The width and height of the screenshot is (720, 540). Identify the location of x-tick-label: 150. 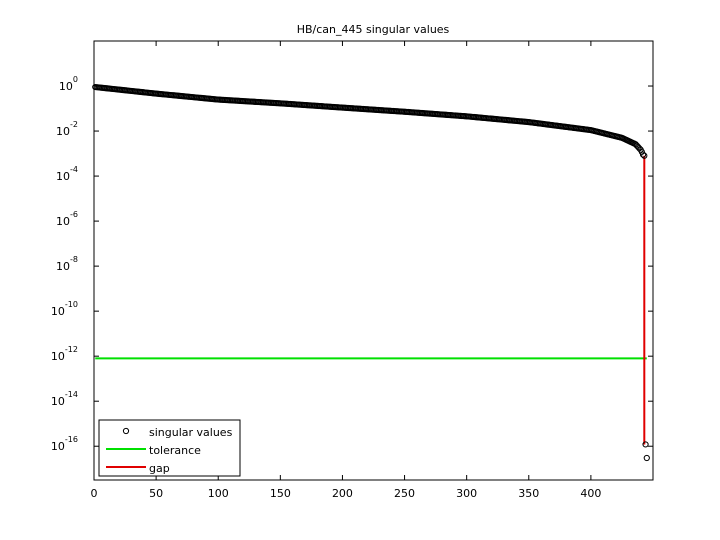
(280, 493).